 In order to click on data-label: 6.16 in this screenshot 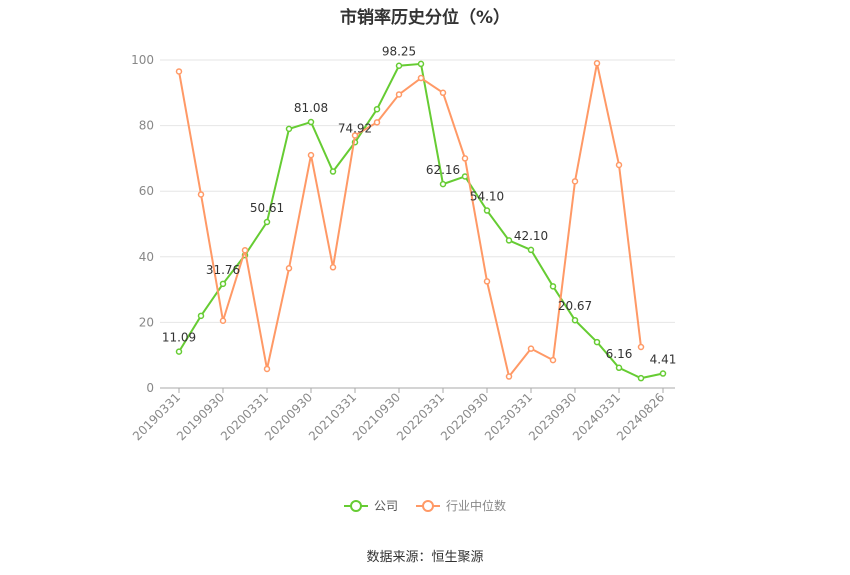, I will do `click(619, 354)`.